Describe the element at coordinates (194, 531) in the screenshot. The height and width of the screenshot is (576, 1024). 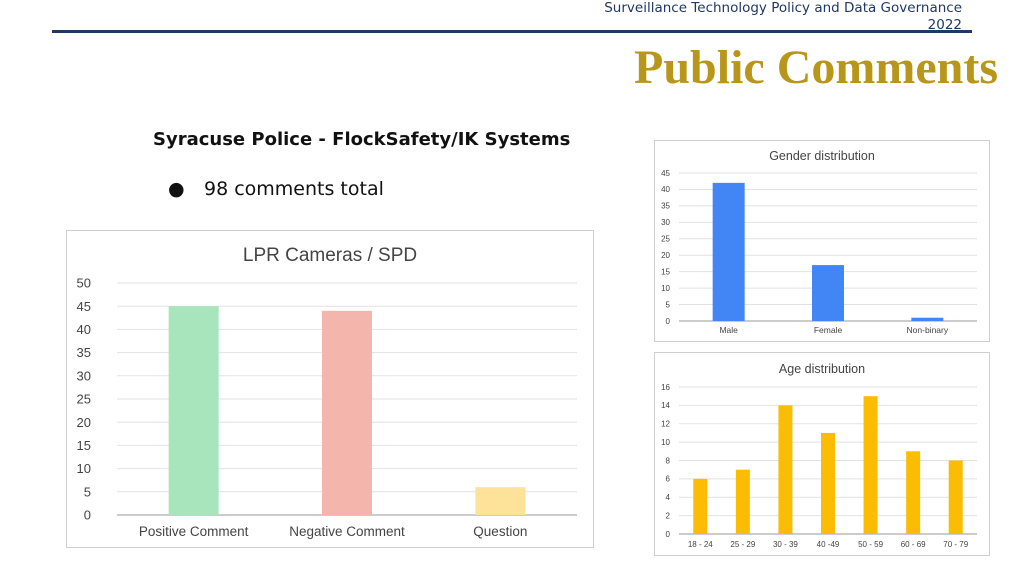
I see `lpr-x-category-label: Positive Comment` at that location.